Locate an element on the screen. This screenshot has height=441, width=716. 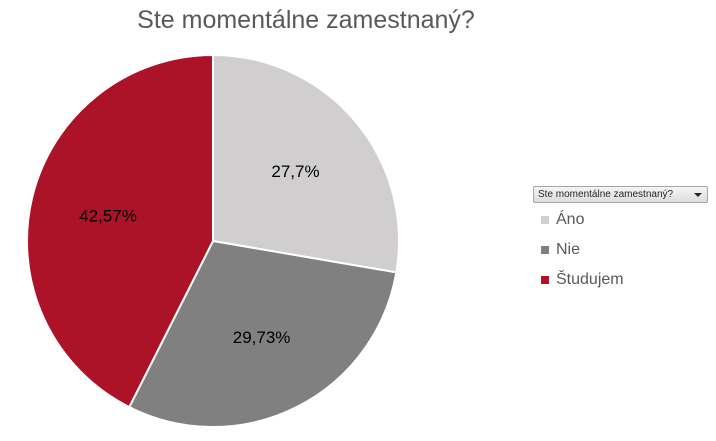
legend-label-ano: Áno is located at coordinates (570, 219).